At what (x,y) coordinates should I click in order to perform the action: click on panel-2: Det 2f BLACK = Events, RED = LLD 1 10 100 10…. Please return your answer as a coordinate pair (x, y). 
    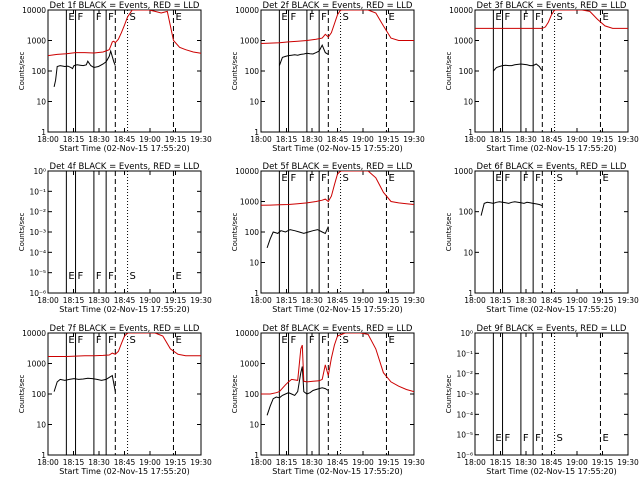
    Looking at the image, I should click on (328, 77).